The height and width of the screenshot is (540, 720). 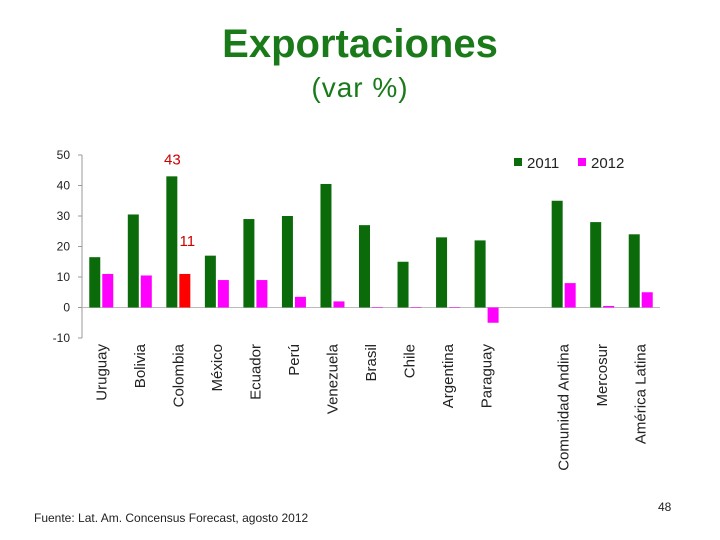 What do you see at coordinates (64, 186) in the screenshot?
I see `y-tick-label: 40` at bounding box center [64, 186].